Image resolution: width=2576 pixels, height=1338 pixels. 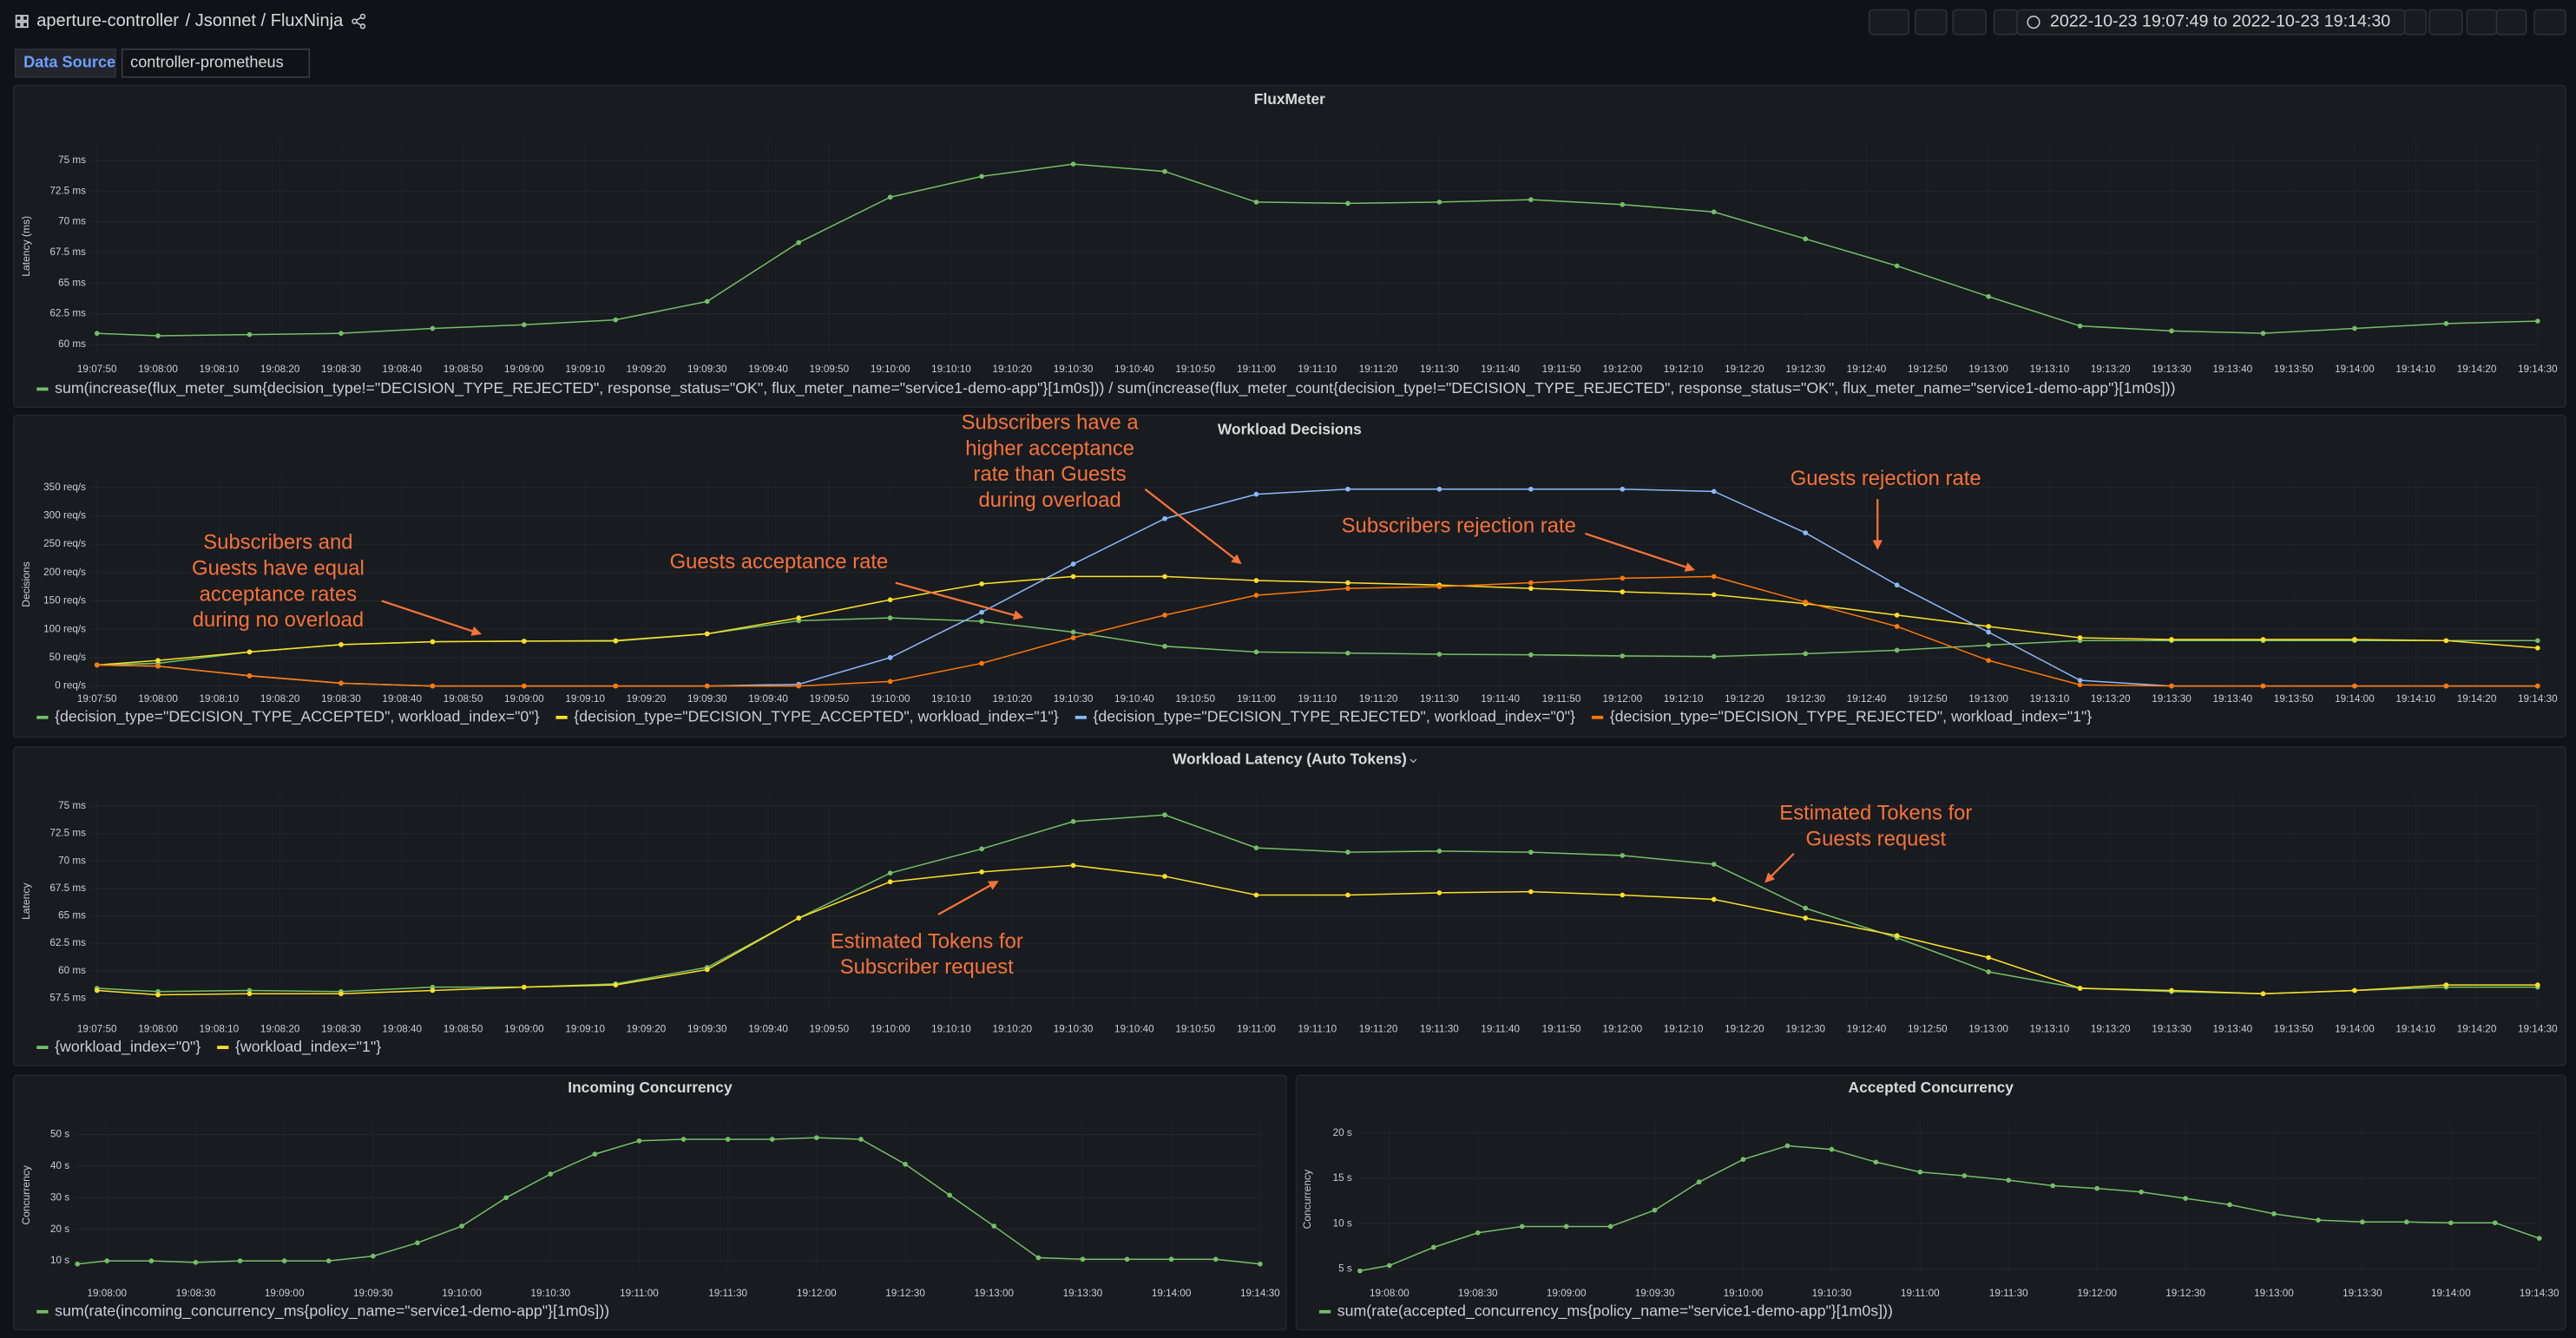 I want to click on x-tick-label: 19:11:40, so click(x=1501, y=1028).